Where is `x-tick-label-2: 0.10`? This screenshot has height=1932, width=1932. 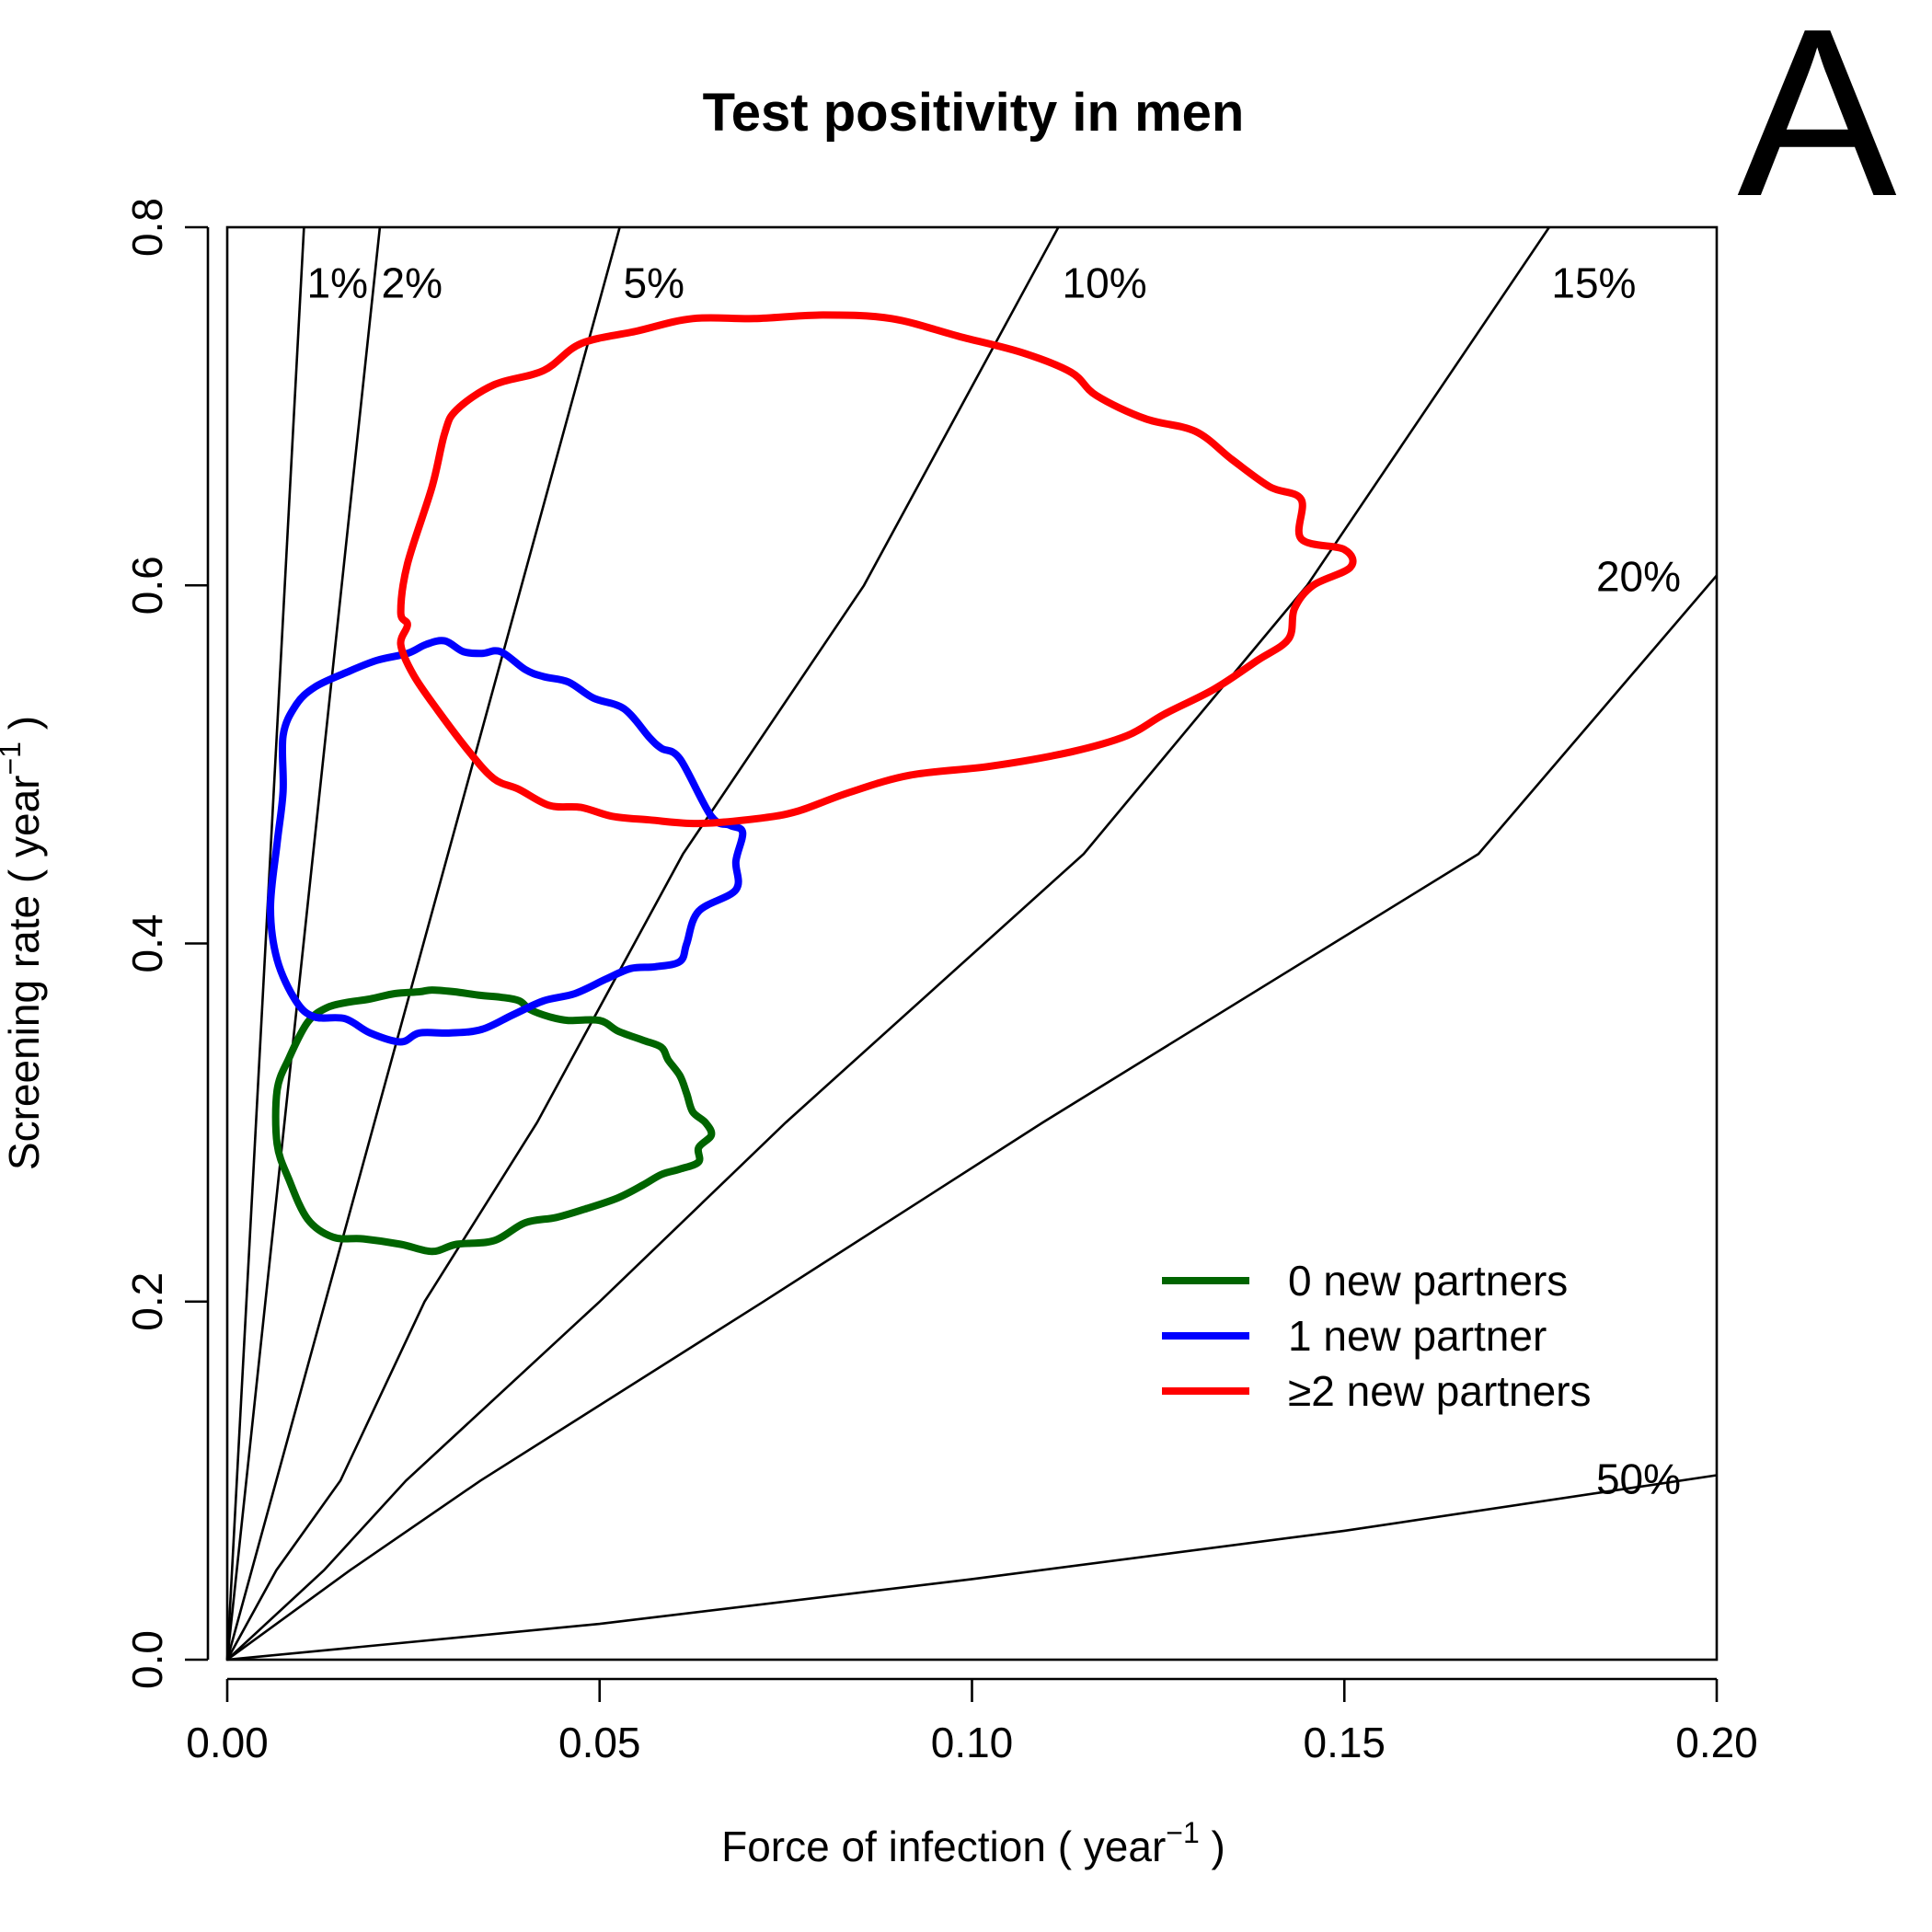 x-tick-label-2: 0.10 is located at coordinates (972, 1742).